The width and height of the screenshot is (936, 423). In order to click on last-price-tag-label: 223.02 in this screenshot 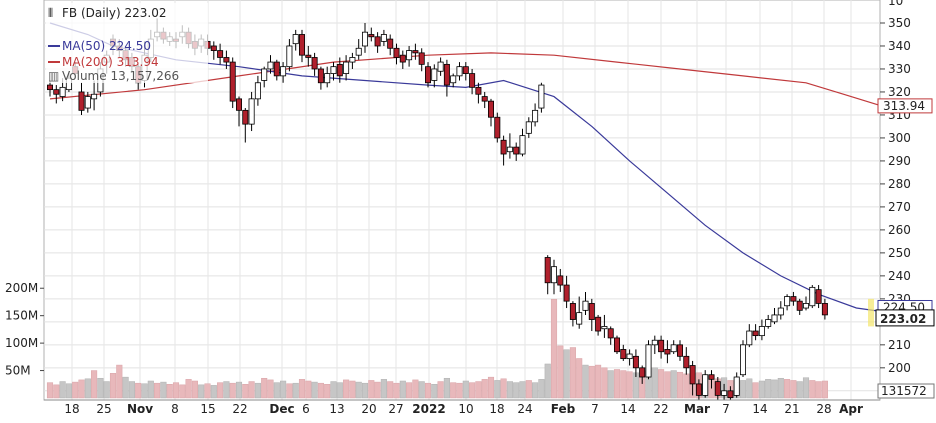, I will do `click(903, 319)`.